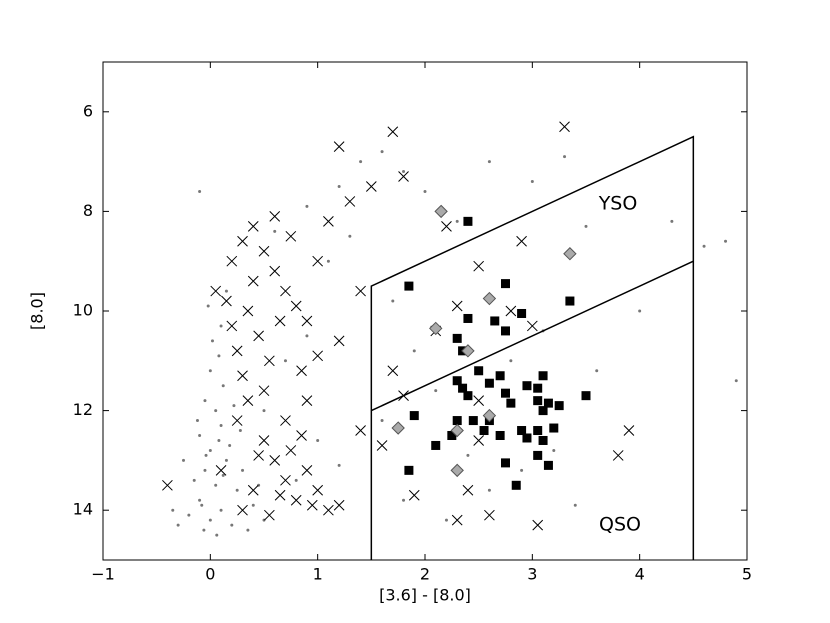 The height and width of the screenshot is (623, 830). I want to click on boundary-line, so click(532, 336).